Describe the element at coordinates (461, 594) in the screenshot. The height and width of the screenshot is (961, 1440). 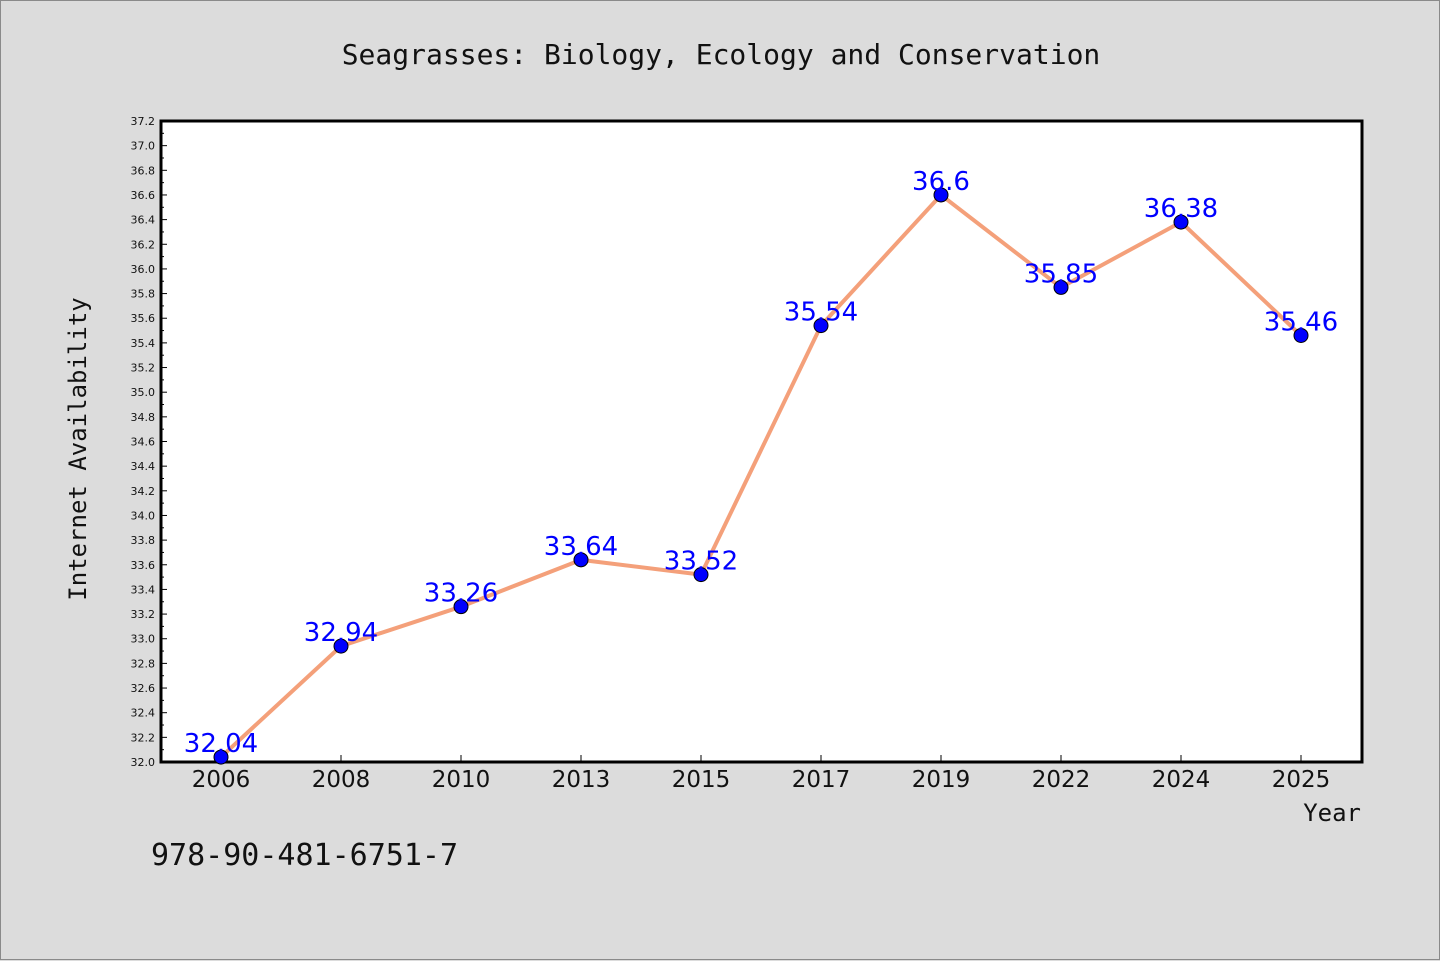
I see `data-label: 33.26` at that location.